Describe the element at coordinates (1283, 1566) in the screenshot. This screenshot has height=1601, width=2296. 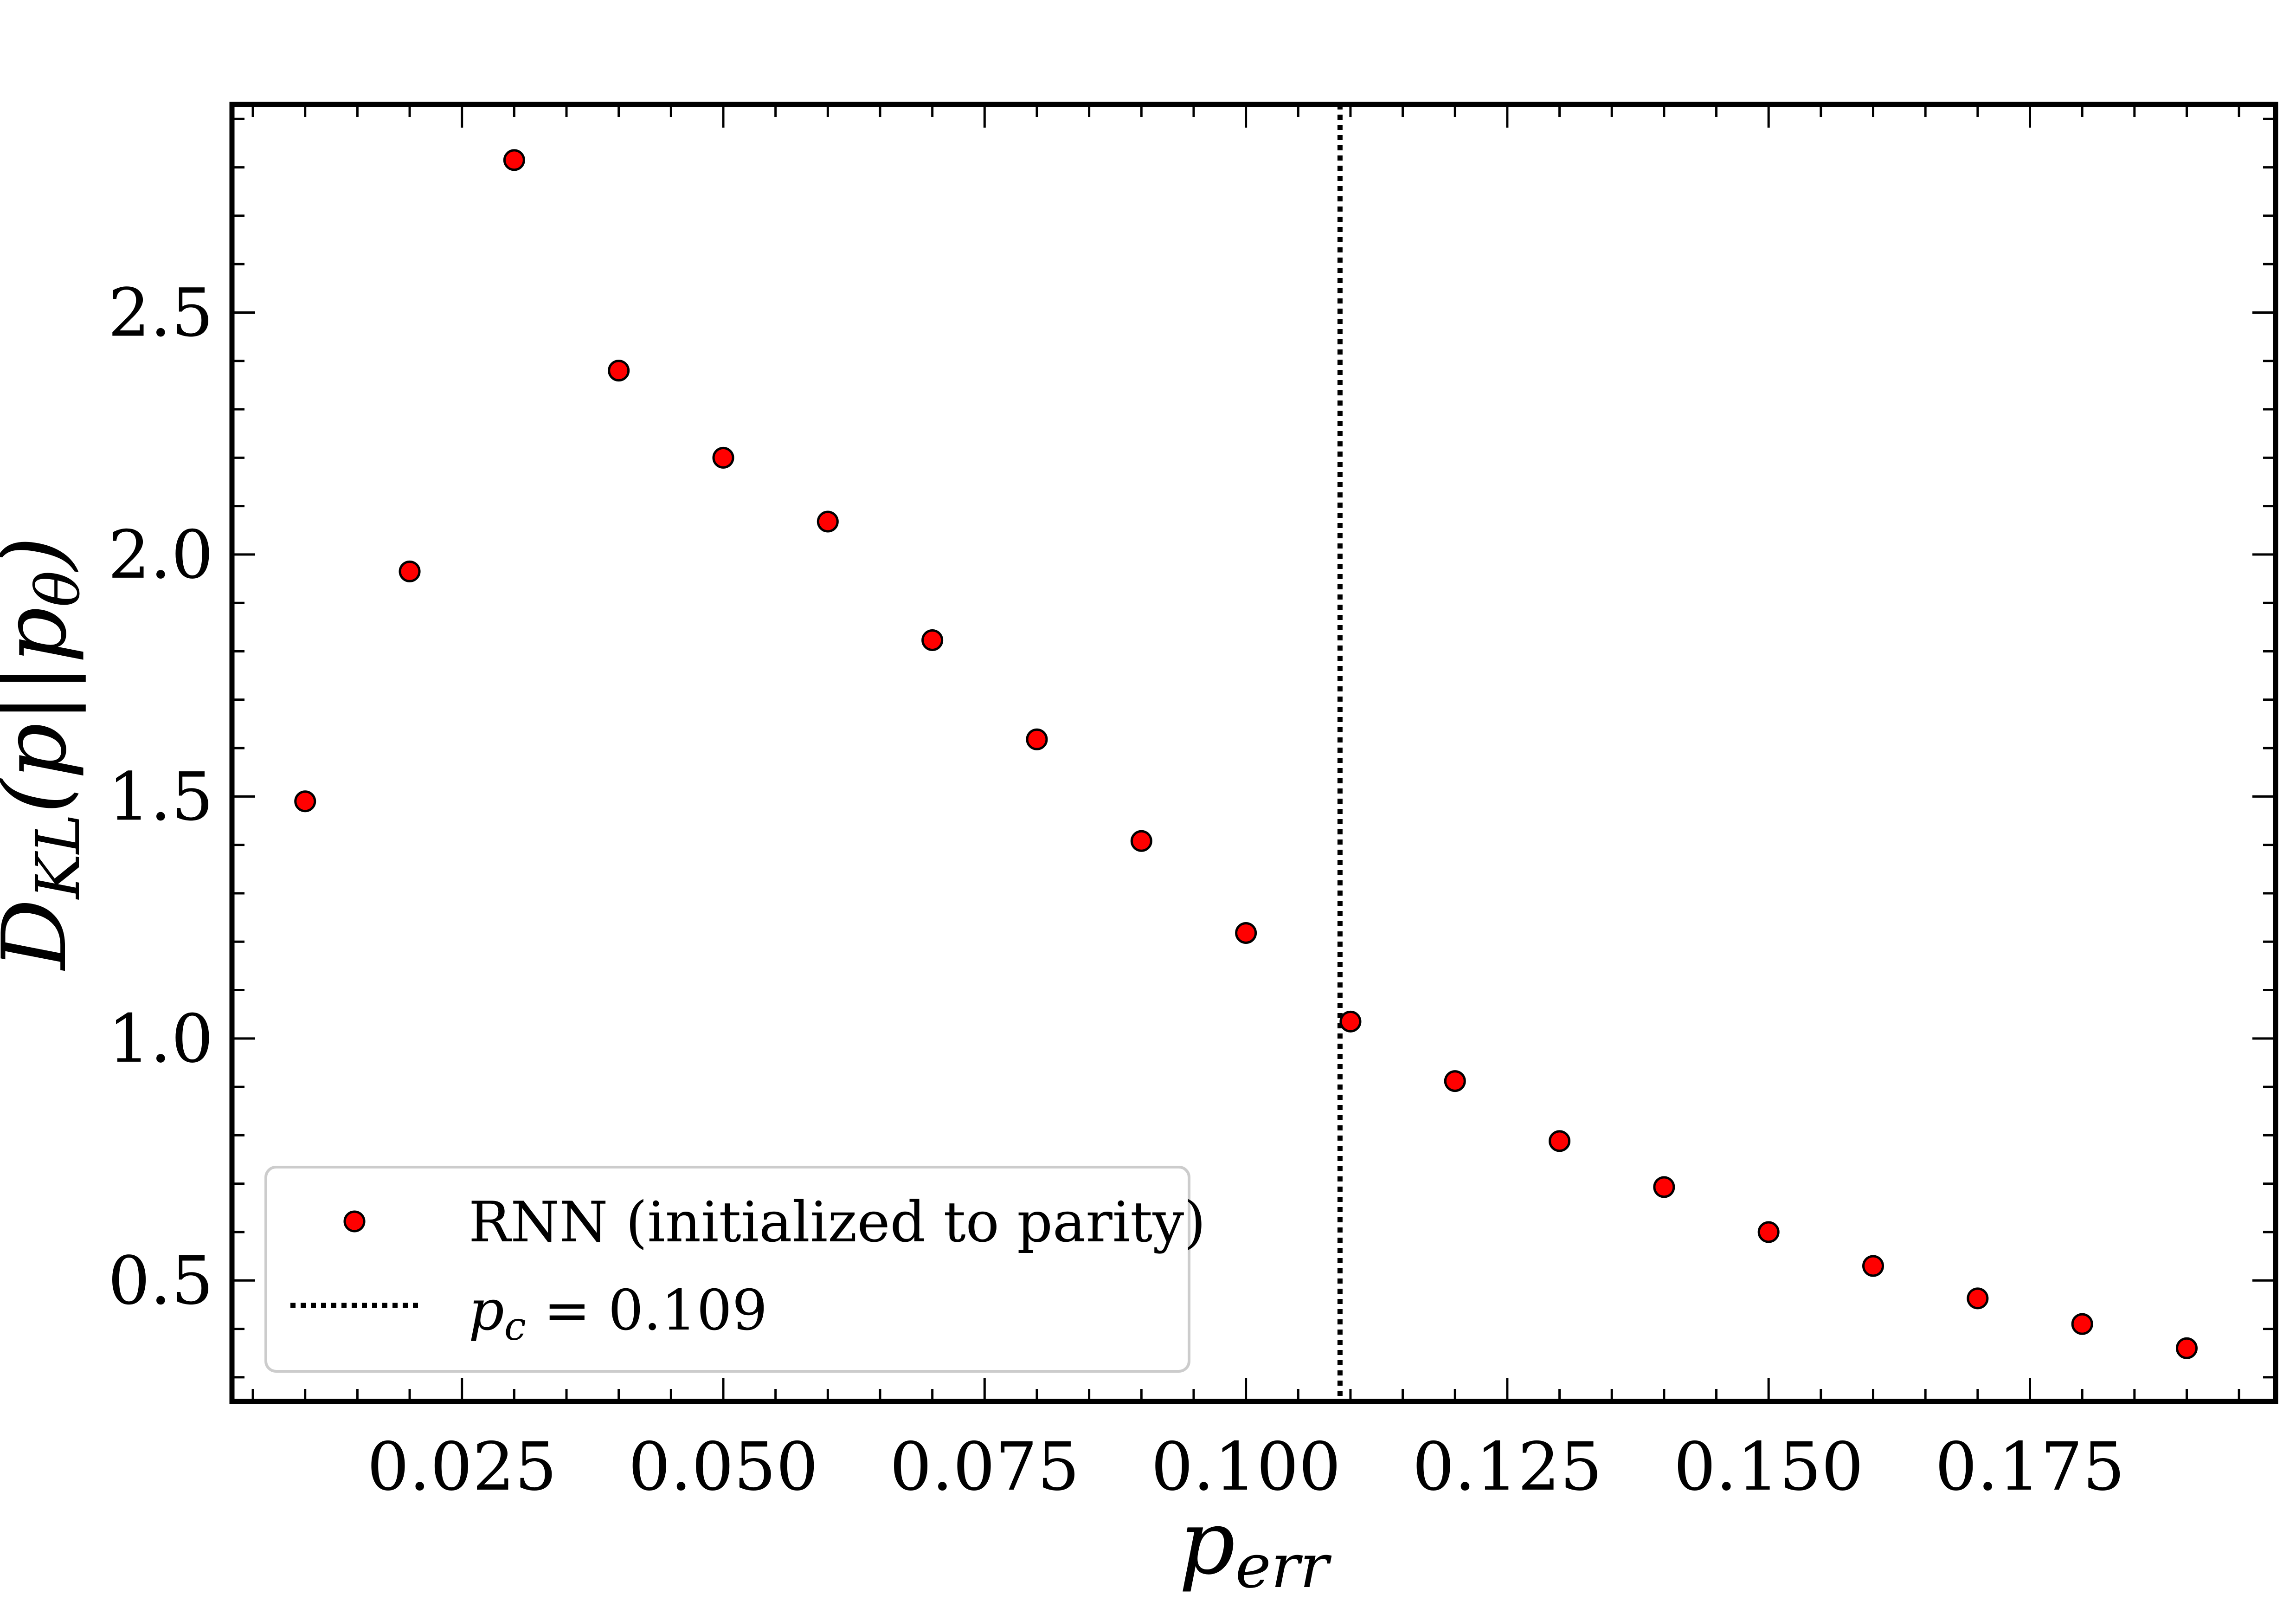
I see `x-axis-label-subscript: err` at that location.